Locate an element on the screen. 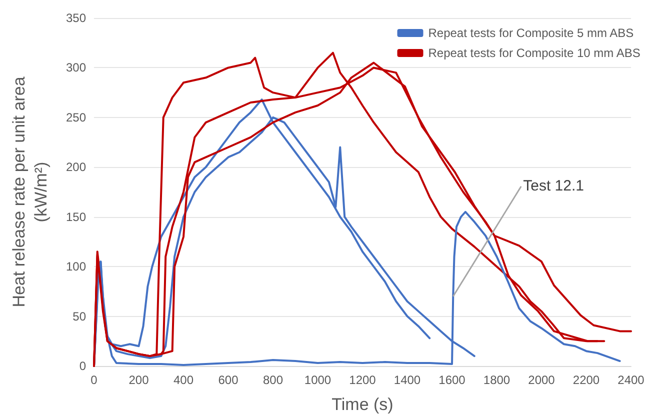 The image size is (656, 418). x-tick-label: 1200 is located at coordinates (362, 380).